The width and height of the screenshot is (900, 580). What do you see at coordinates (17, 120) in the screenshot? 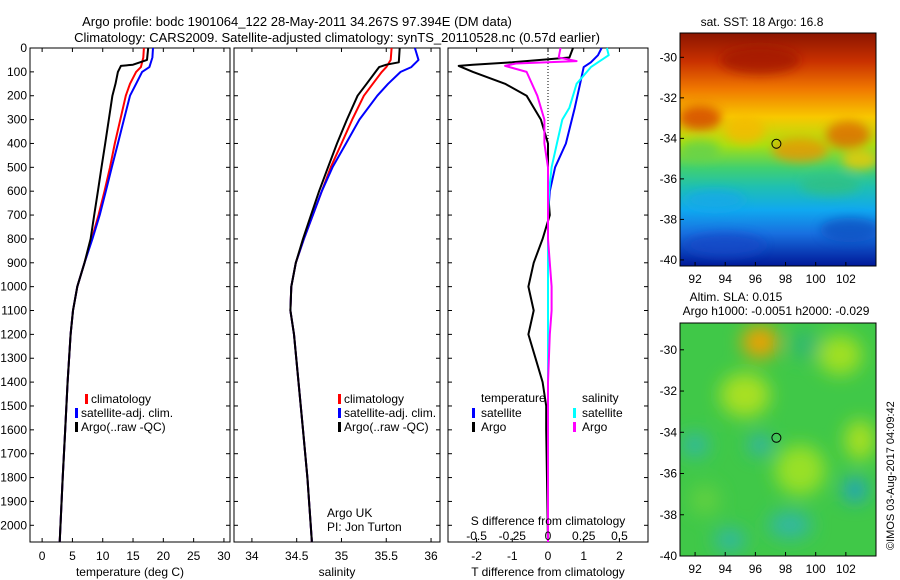
I see `depth-tick-label: 300` at bounding box center [17, 120].